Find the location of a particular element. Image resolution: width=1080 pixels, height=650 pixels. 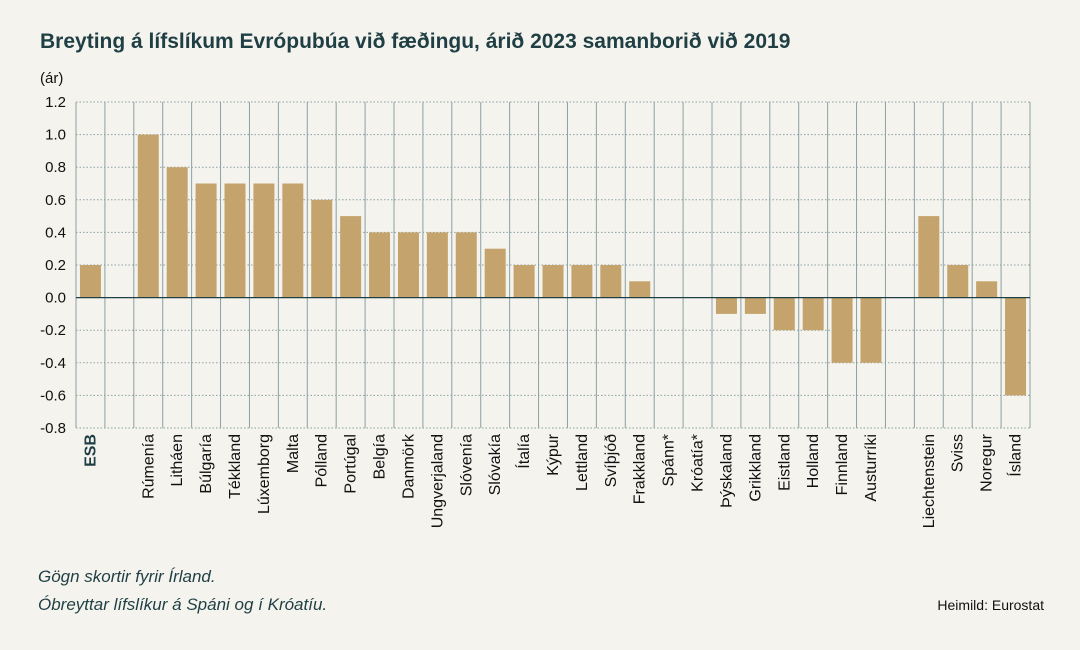

x-tick-label: Belgía is located at coordinates (380, 456).